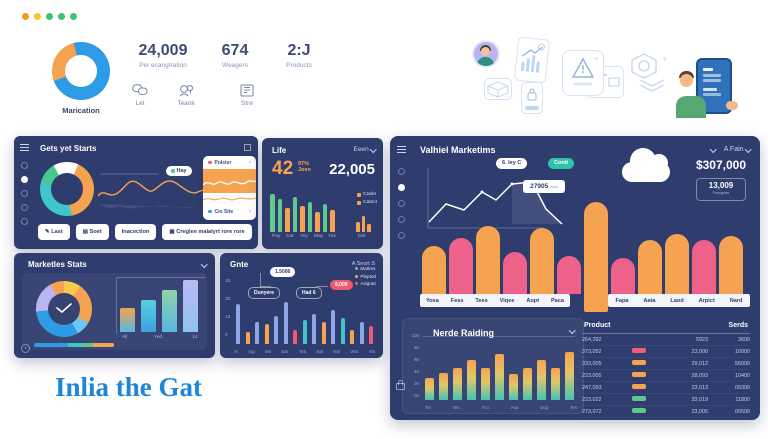  I want to click on connector-line, so click(265, 280).